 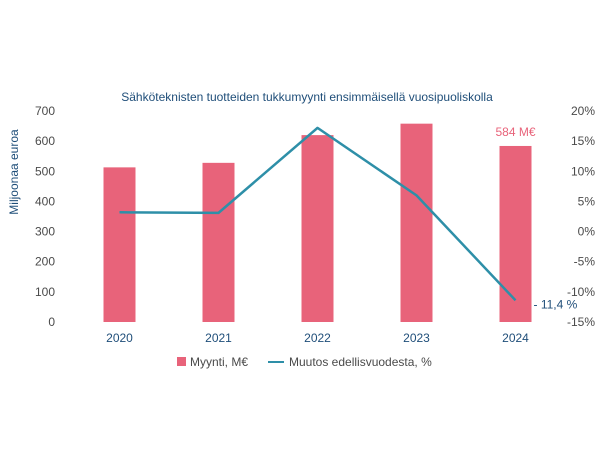 What do you see at coordinates (581, 292) in the screenshot?
I see `y2-tick-label: -10%` at bounding box center [581, 292].